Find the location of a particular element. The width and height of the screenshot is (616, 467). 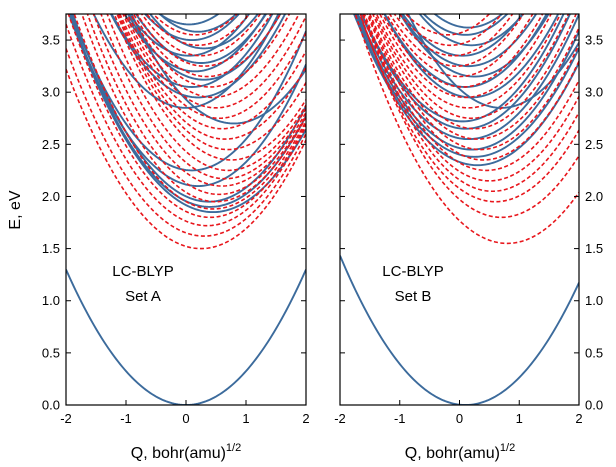

left-x-tick-label: -1 is located at coordinates (126, 418).